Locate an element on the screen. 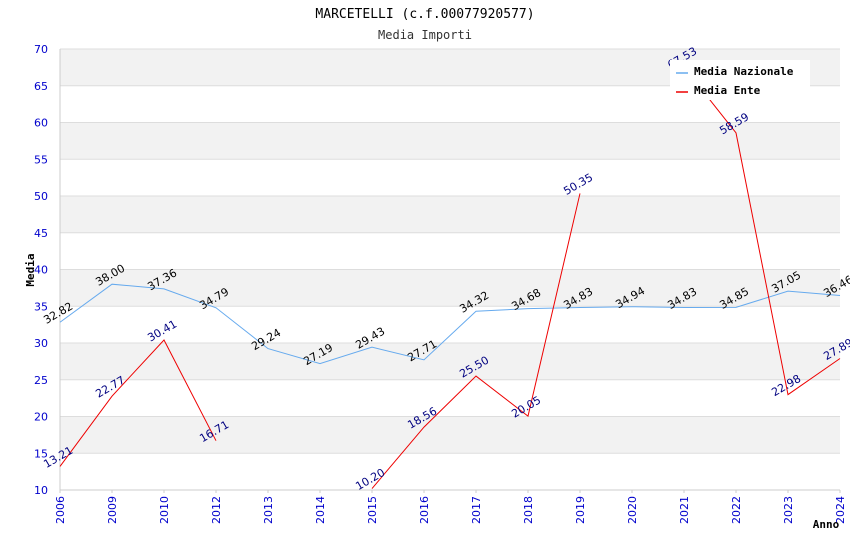 The image size is (850, 555). x-tick-label: 2024 is located at coordinates (840, 510).